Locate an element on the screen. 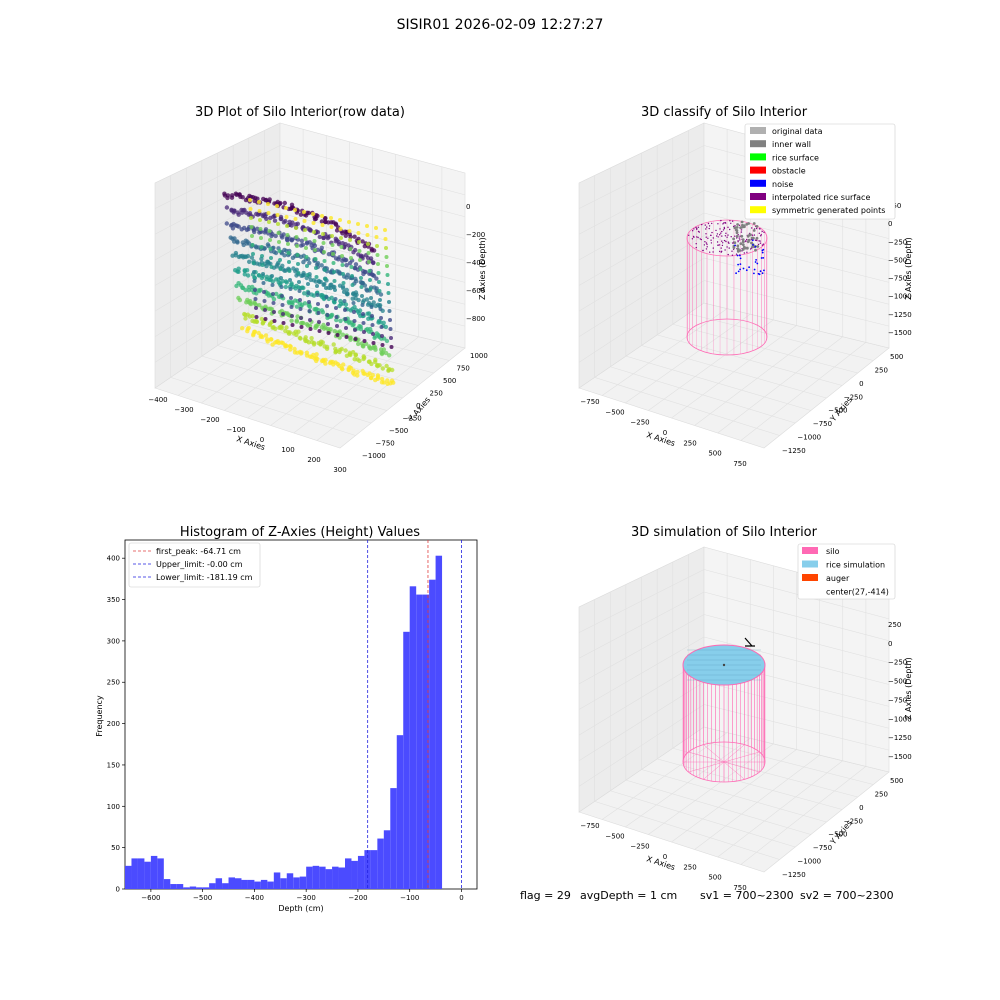  y-tick-label: 50 is located at coordinates (115, 848).